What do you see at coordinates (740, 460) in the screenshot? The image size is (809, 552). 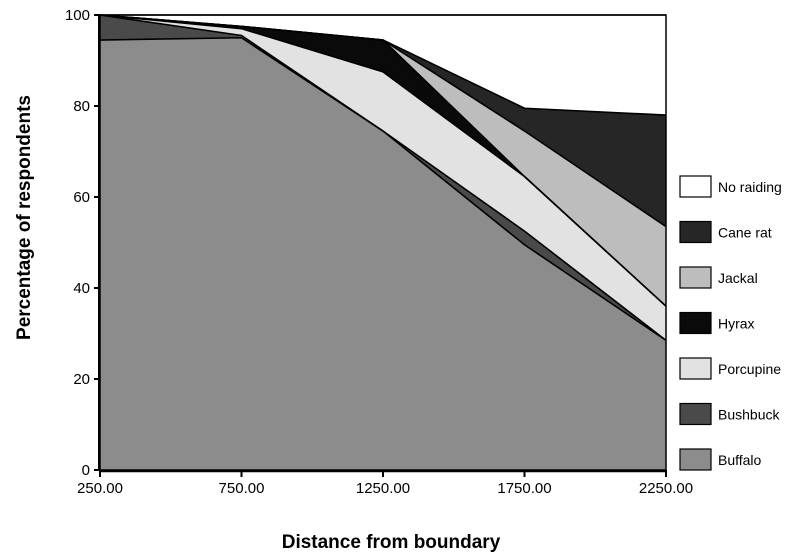 I see `legend-label-buffalo: Buffalo` at bounding box center [740, 460].